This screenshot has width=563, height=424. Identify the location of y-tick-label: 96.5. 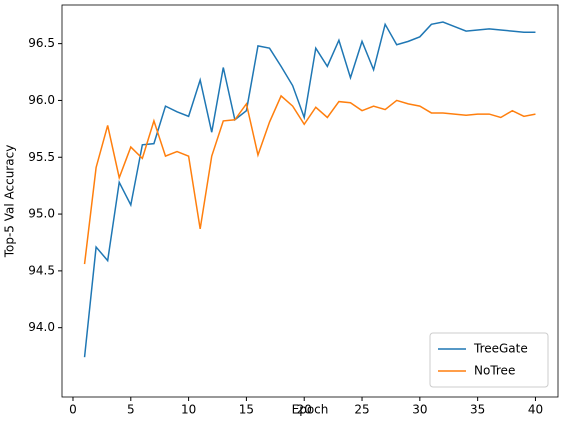
(41, 43).